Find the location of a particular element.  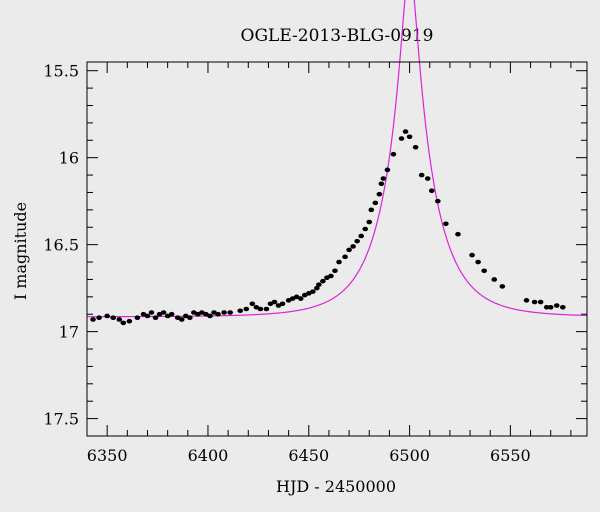

y-tick-label: 15.5 is located at coordinates (61, 71).